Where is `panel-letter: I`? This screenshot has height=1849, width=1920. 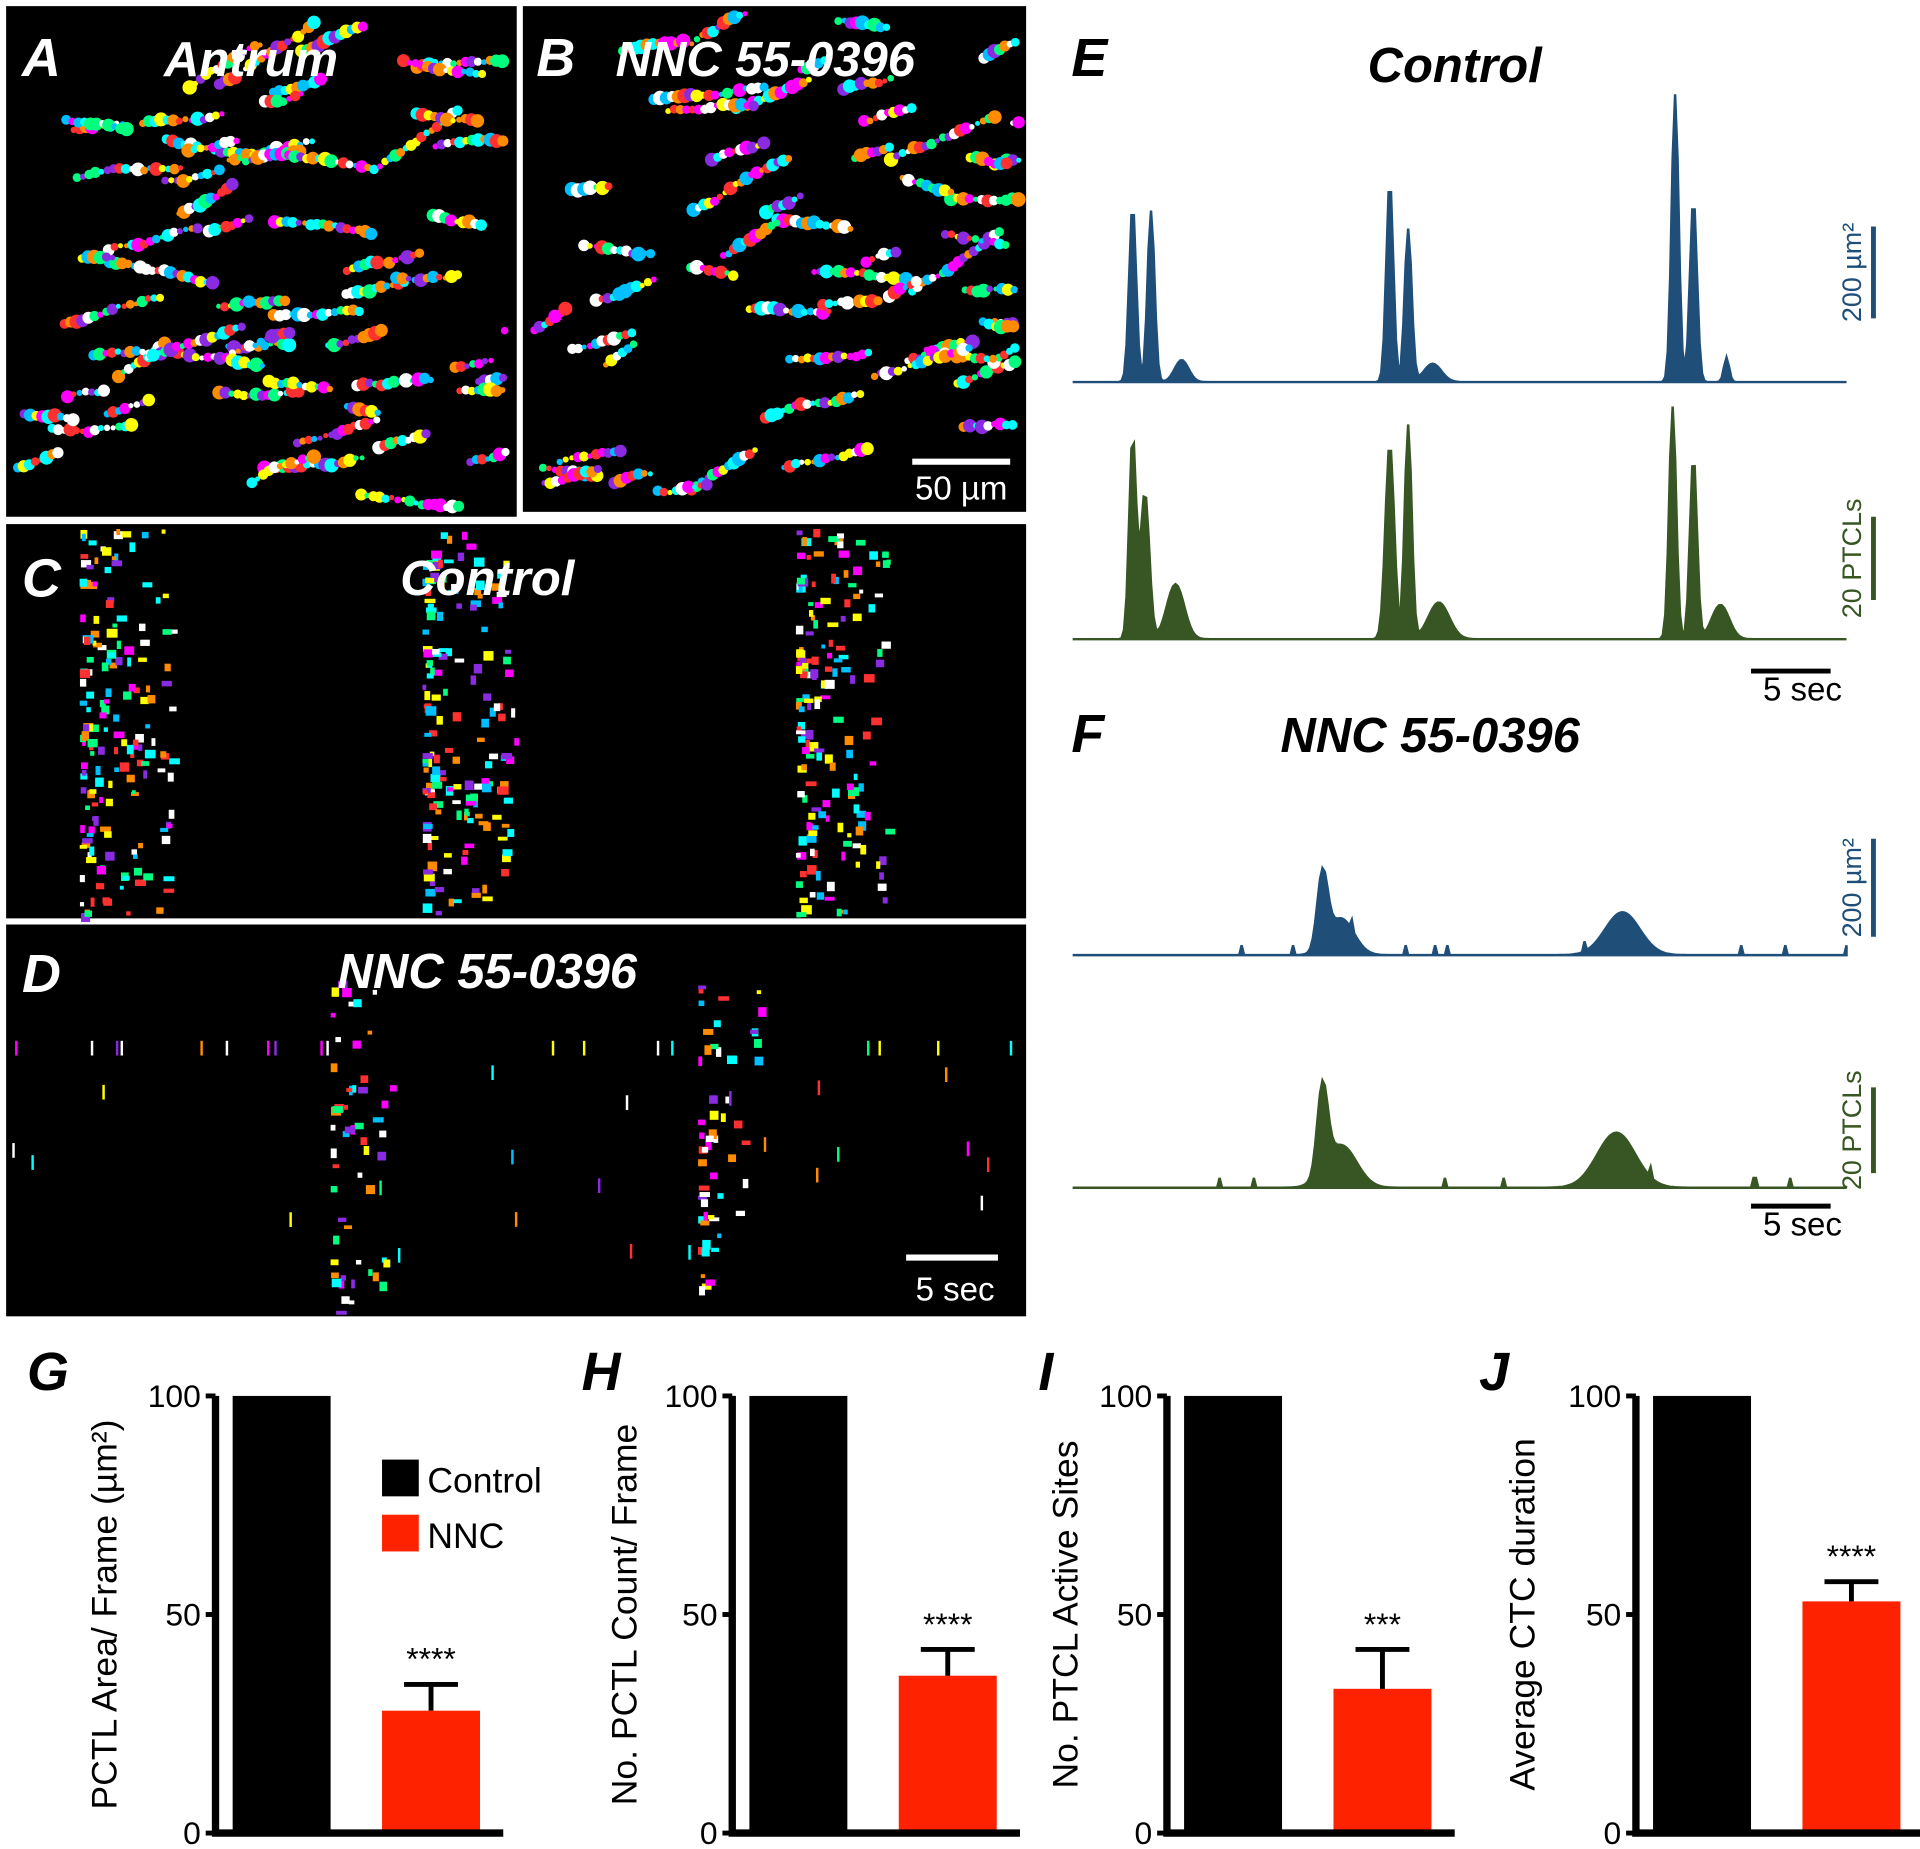
panel-letter: I is located at coordinates (1046, 1372).